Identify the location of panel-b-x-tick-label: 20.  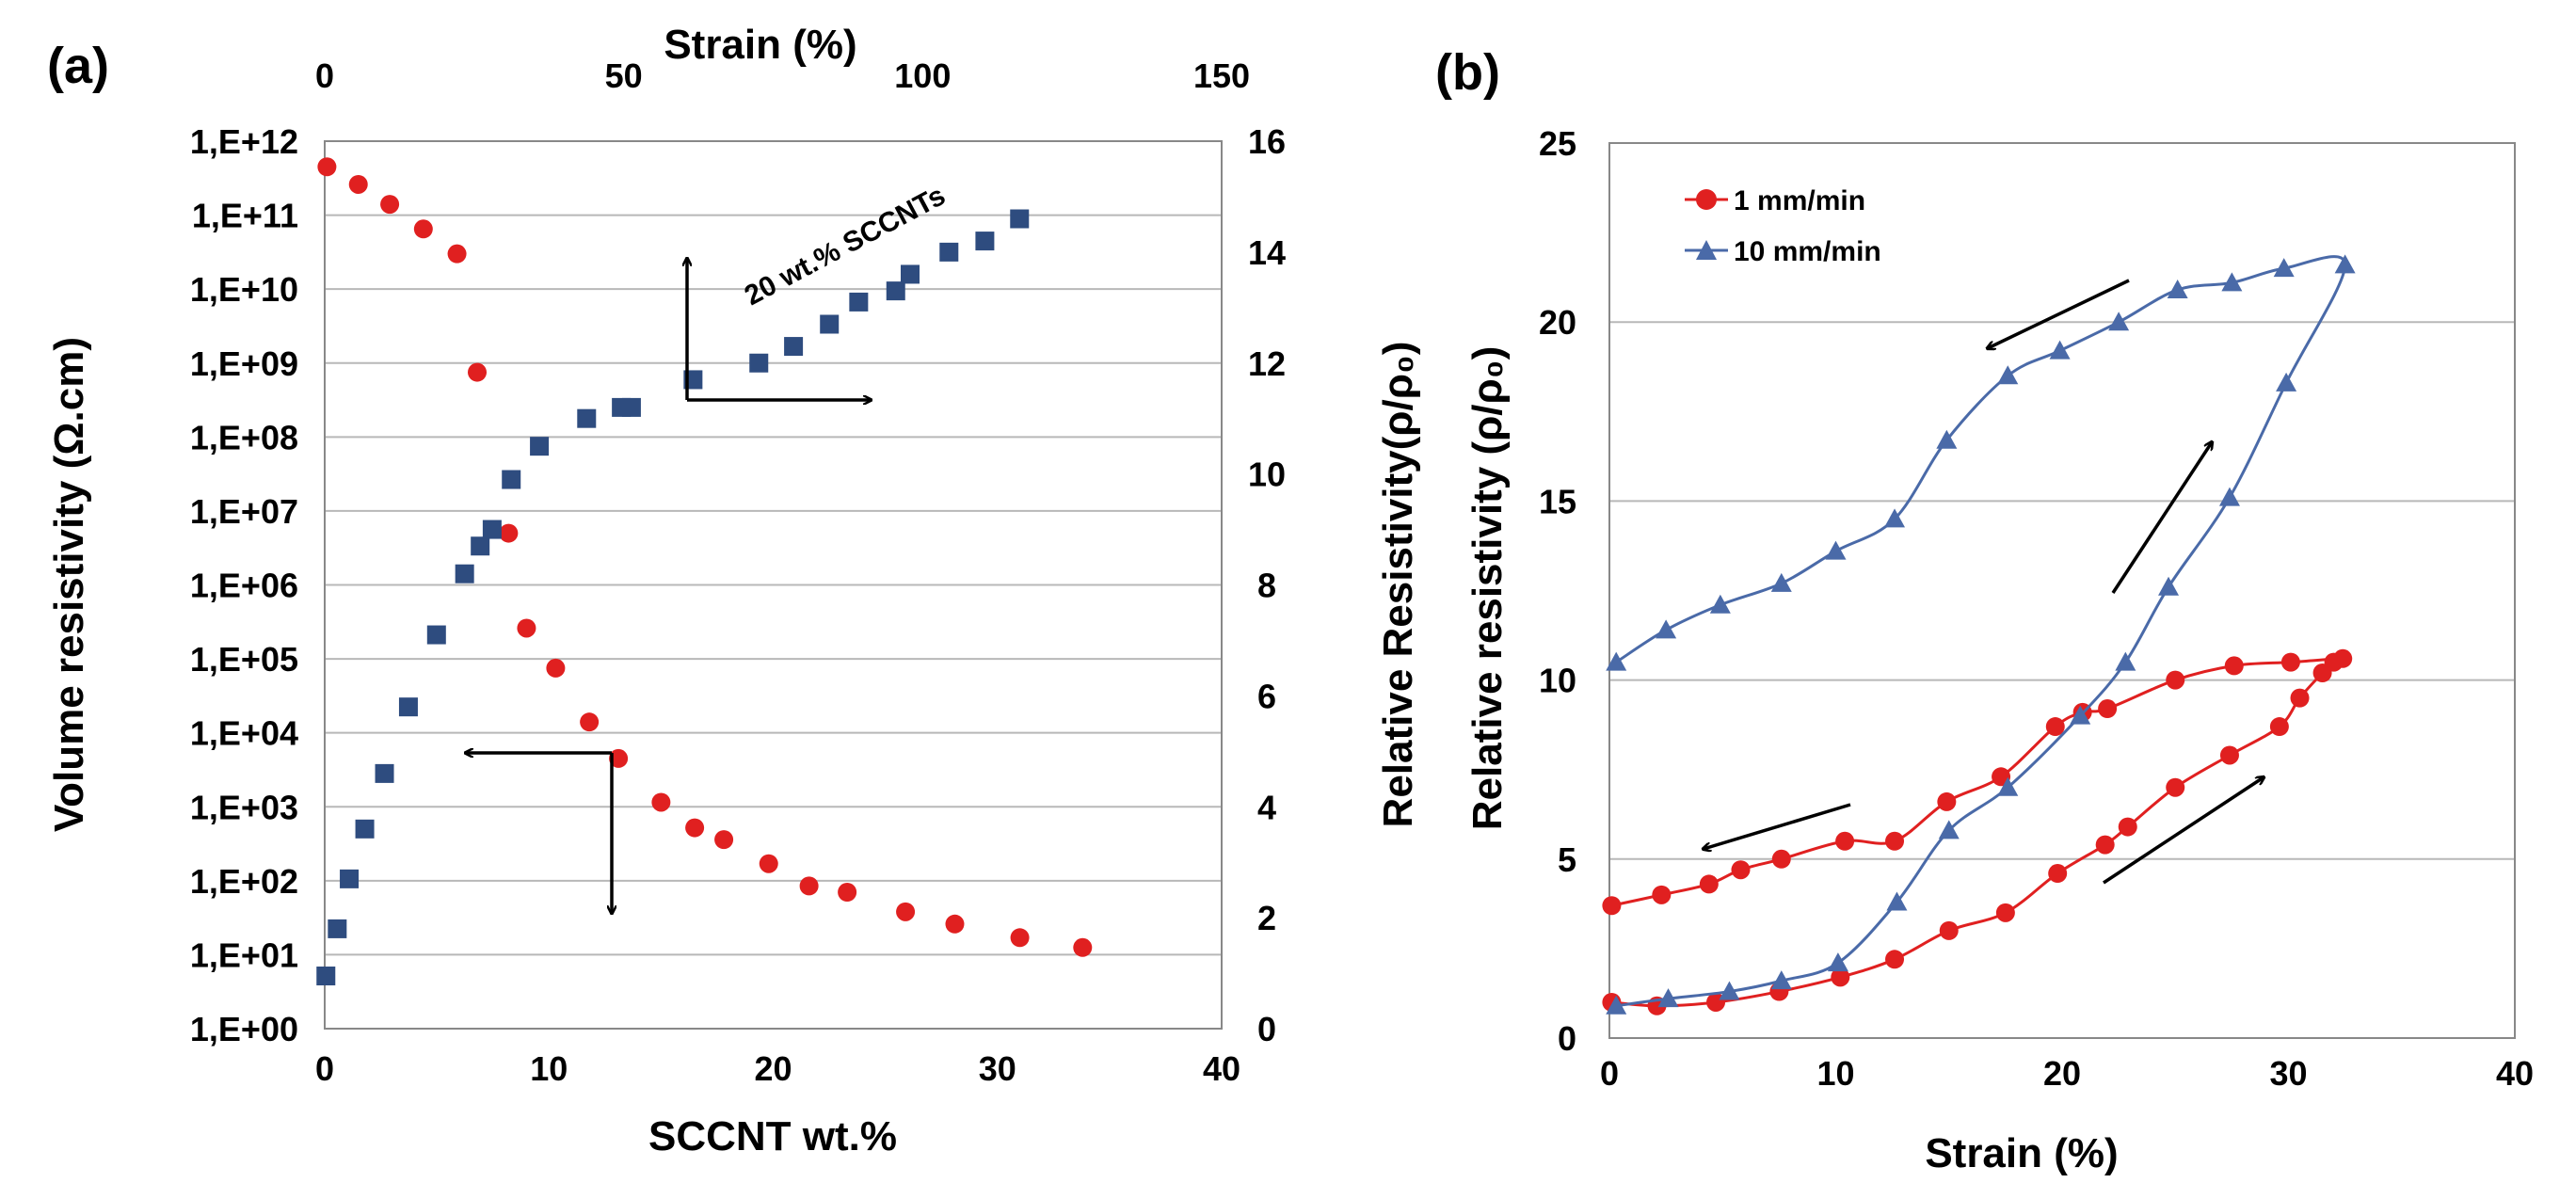
(2062, 1073).